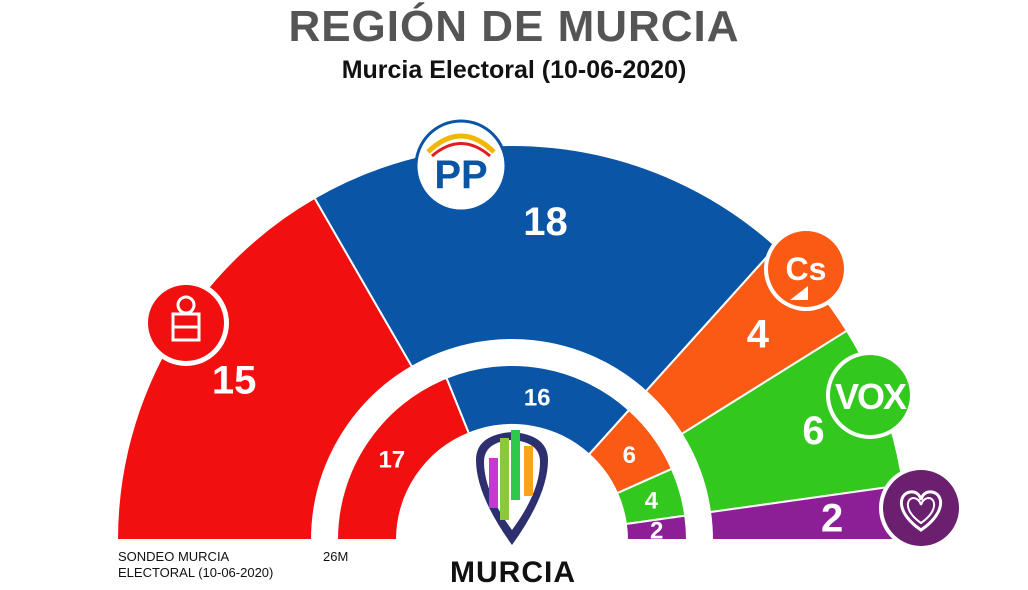 The width and height of the screenshot is (1028, 590). What do you see at coordinates (629, 455) in the screenshot?
I see `inner-seat-label-3: 6` at bounding box center [629, 455].